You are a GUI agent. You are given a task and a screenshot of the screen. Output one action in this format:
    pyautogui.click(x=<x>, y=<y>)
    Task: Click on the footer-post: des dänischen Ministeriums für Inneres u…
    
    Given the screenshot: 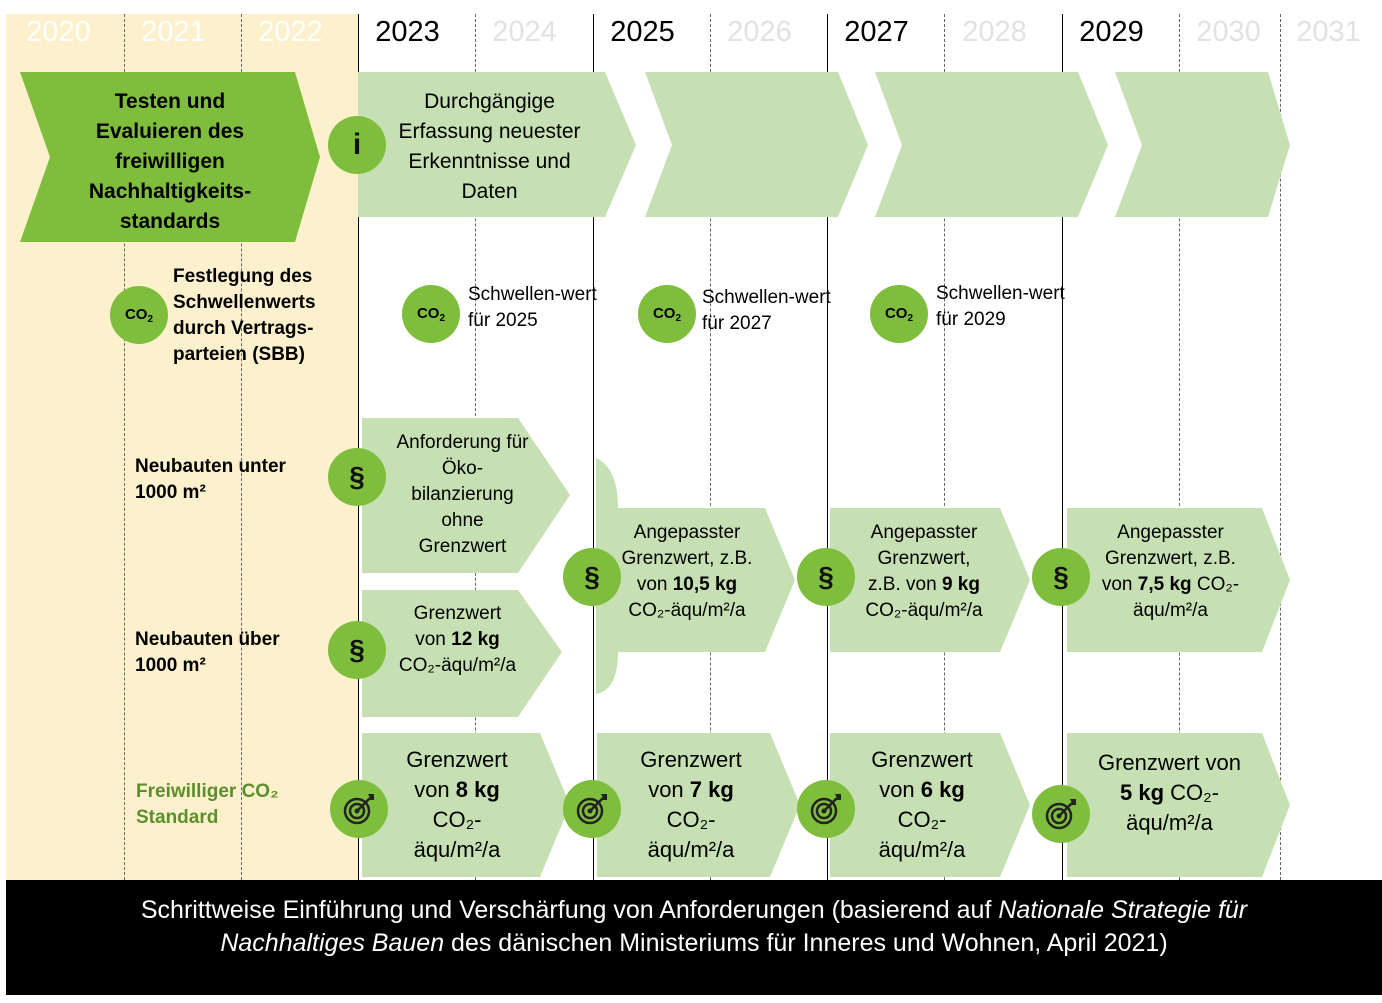 What is the action you would take?
    pyautogui.click(x=806, y=943)
    